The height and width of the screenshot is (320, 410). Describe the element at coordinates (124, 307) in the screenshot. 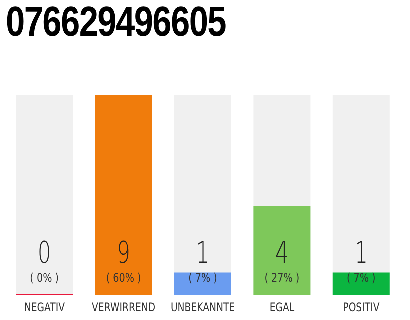

I see `x-tick-label: VERWIRREND` at that location.